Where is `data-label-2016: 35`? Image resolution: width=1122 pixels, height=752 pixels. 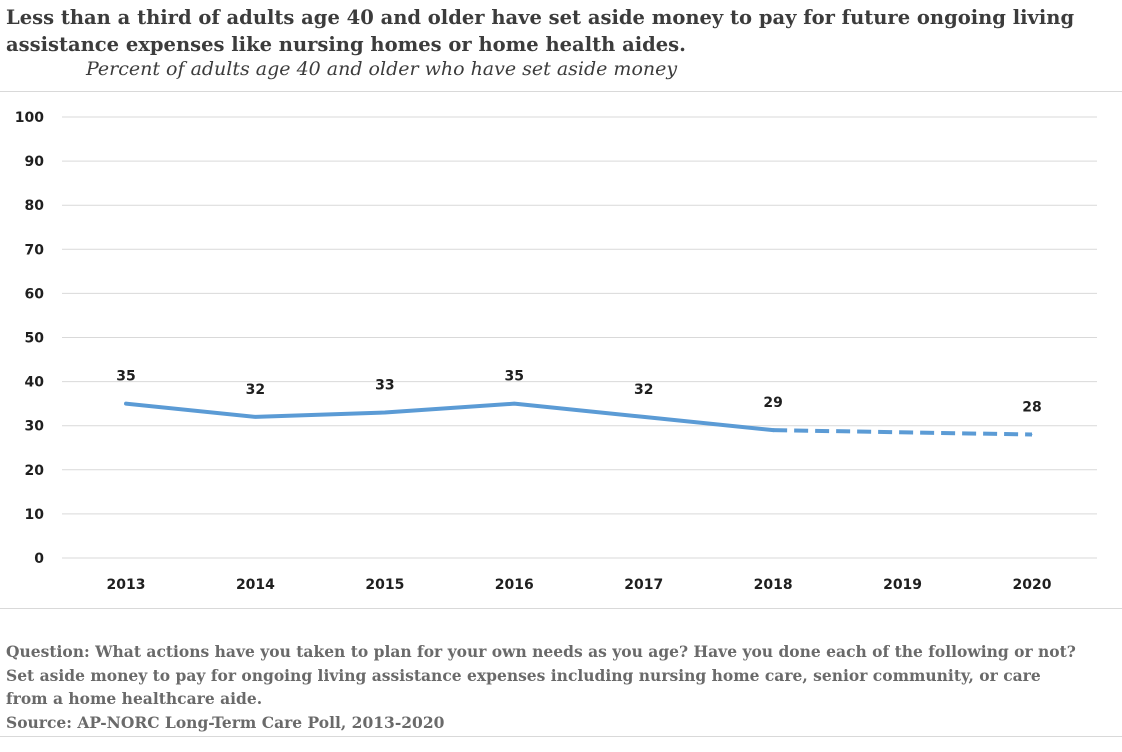
data-label-2016: 35 is located at coordinates (514, 377).